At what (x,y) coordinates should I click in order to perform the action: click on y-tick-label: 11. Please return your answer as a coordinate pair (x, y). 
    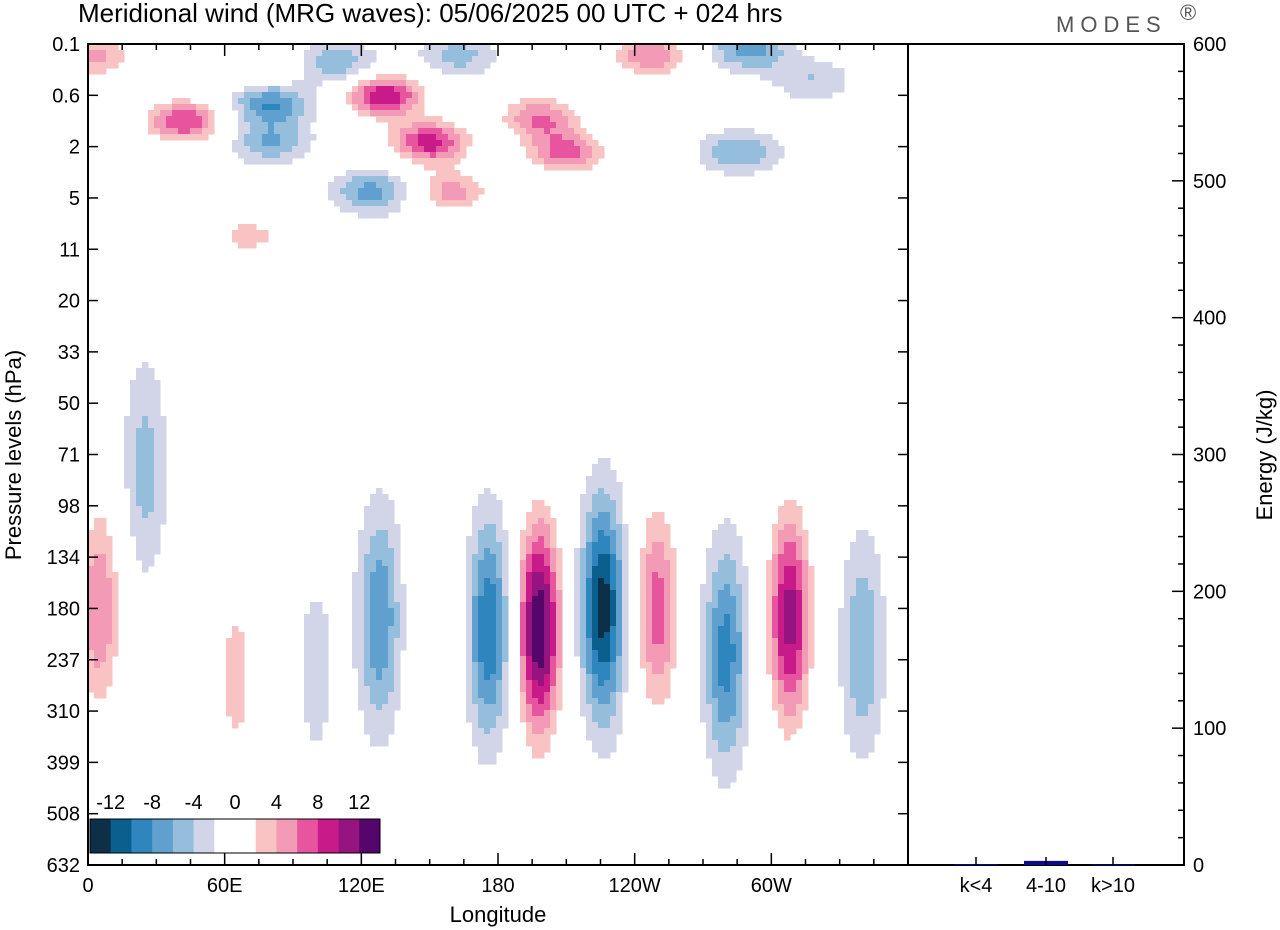
    Looking at the image, I should click on (69, 250).